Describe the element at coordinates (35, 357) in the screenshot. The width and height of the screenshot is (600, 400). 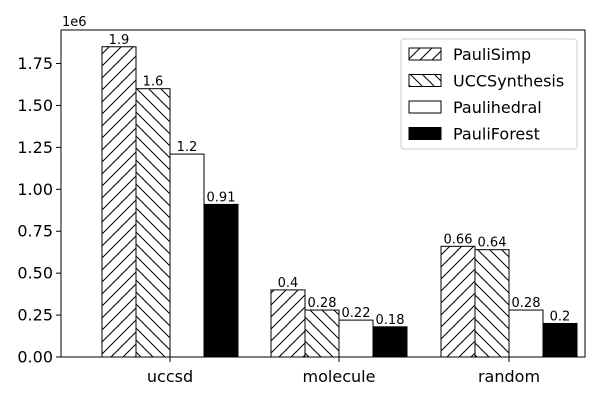
I see `y-tick-label: 0.00` at that location.